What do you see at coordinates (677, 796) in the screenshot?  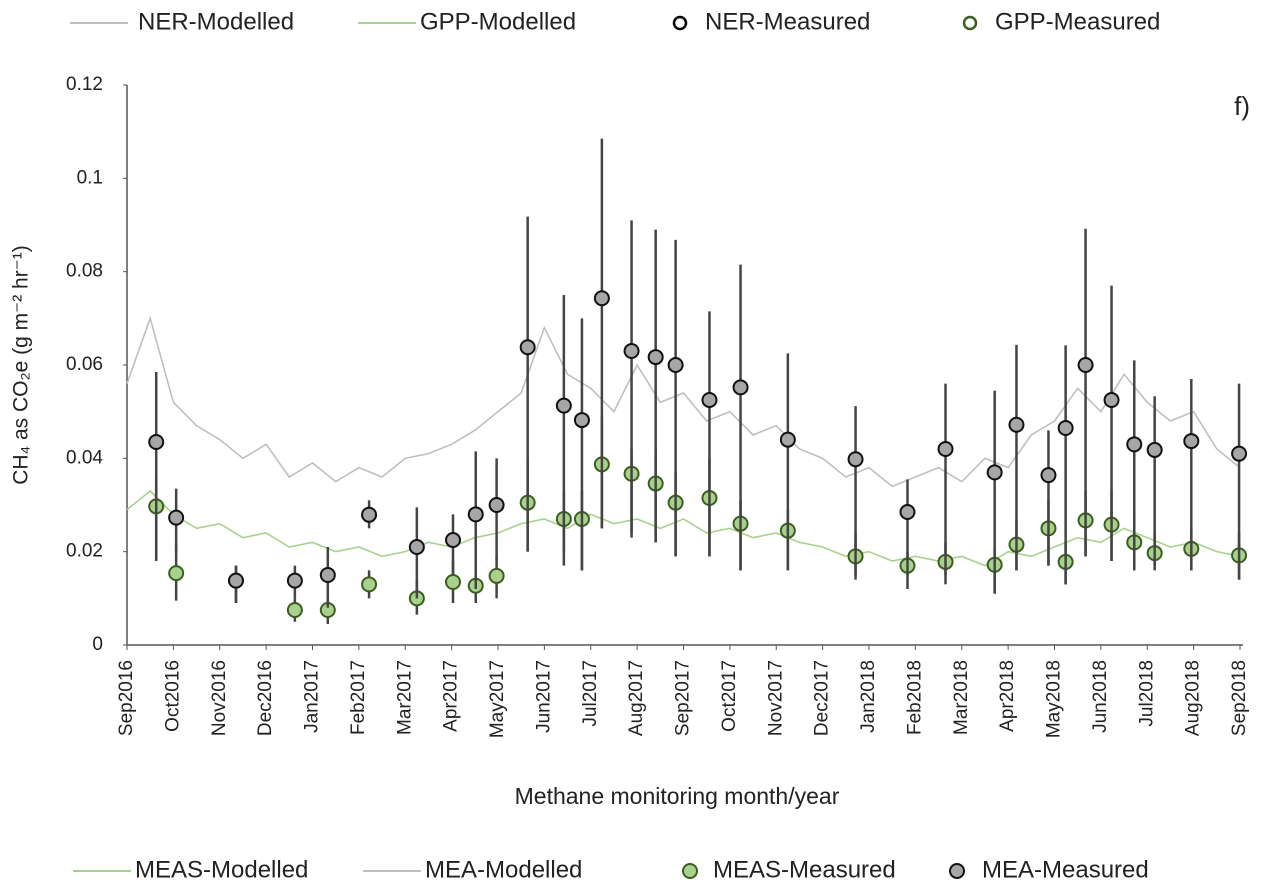 I see `x-axis-title: Methane monitoring month/year` at bounding box center [677, 796].